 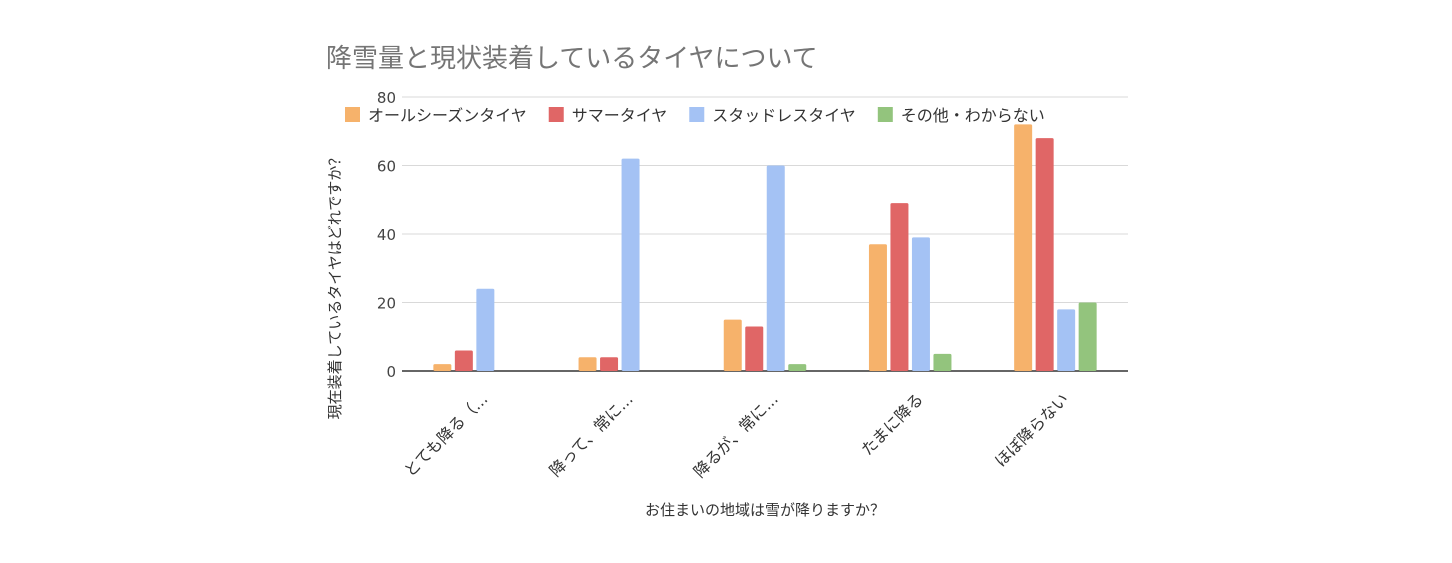 I want to click on legend-label: その他・わからない, so click(x=973, y=115).